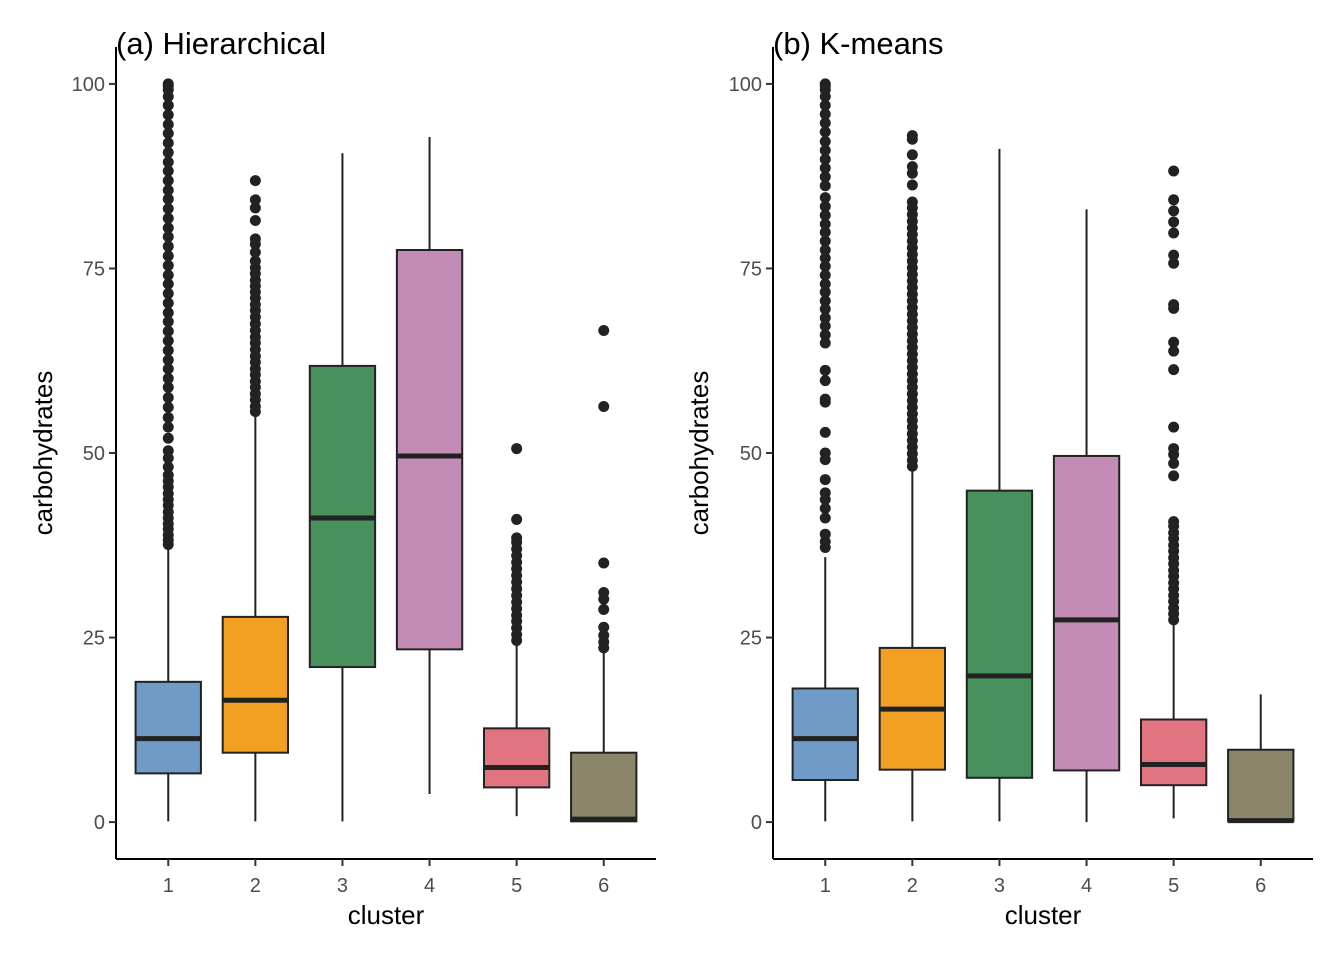 The height and width of the screenshot is (960, 1344). Describe the element at coordinates (699, 453) in the screenshot. I see `y-axis-title: carbohydrates` at that location.